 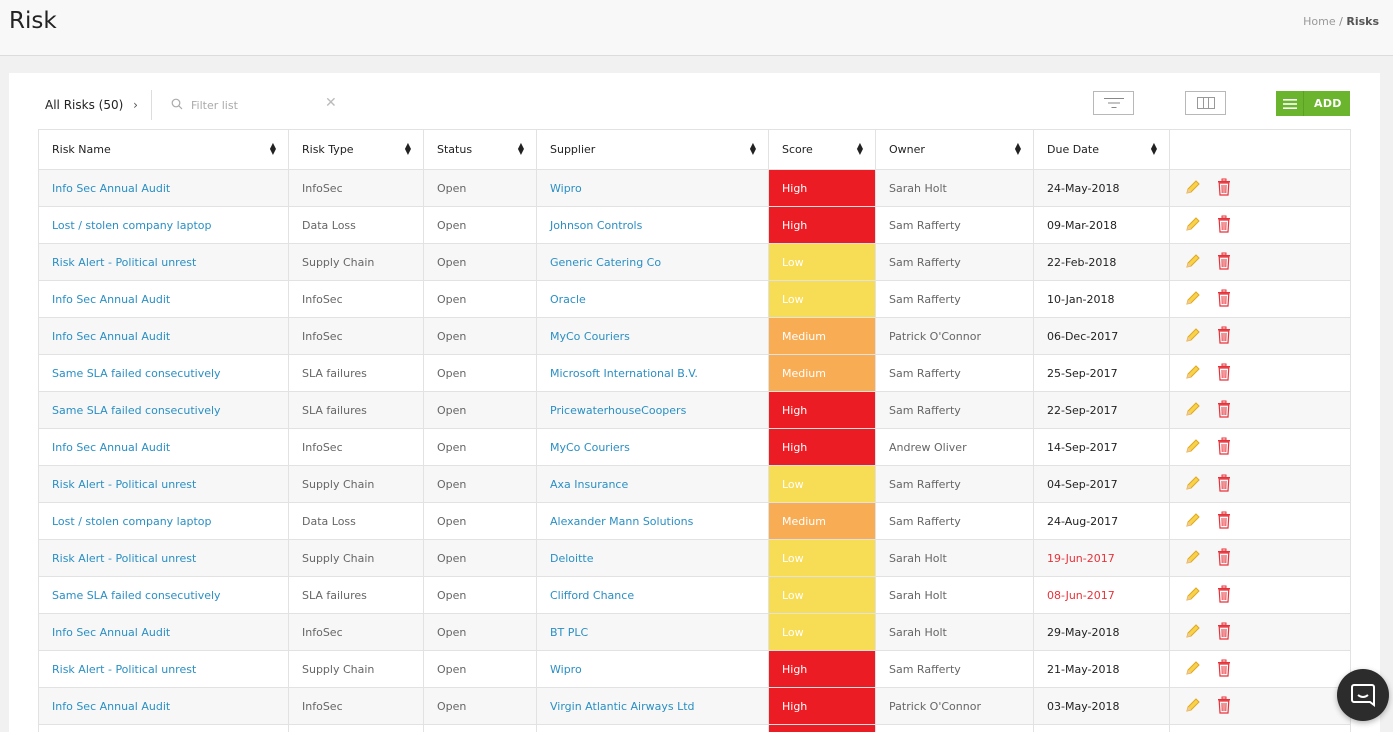 What do you see at coordinates (91, 105) in the screenshot?
I see `all-risks-dropdown: All Risks (50) ›` at bounding box center [91, 105].